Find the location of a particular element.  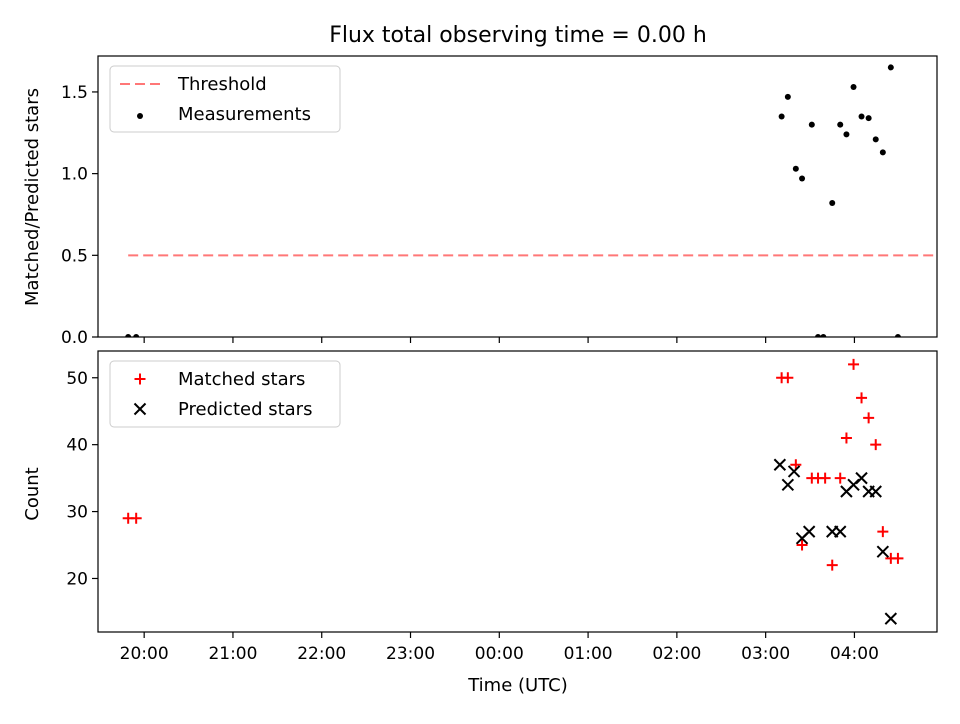

legend-predicted-swatch is located at coordinates (140, 409).